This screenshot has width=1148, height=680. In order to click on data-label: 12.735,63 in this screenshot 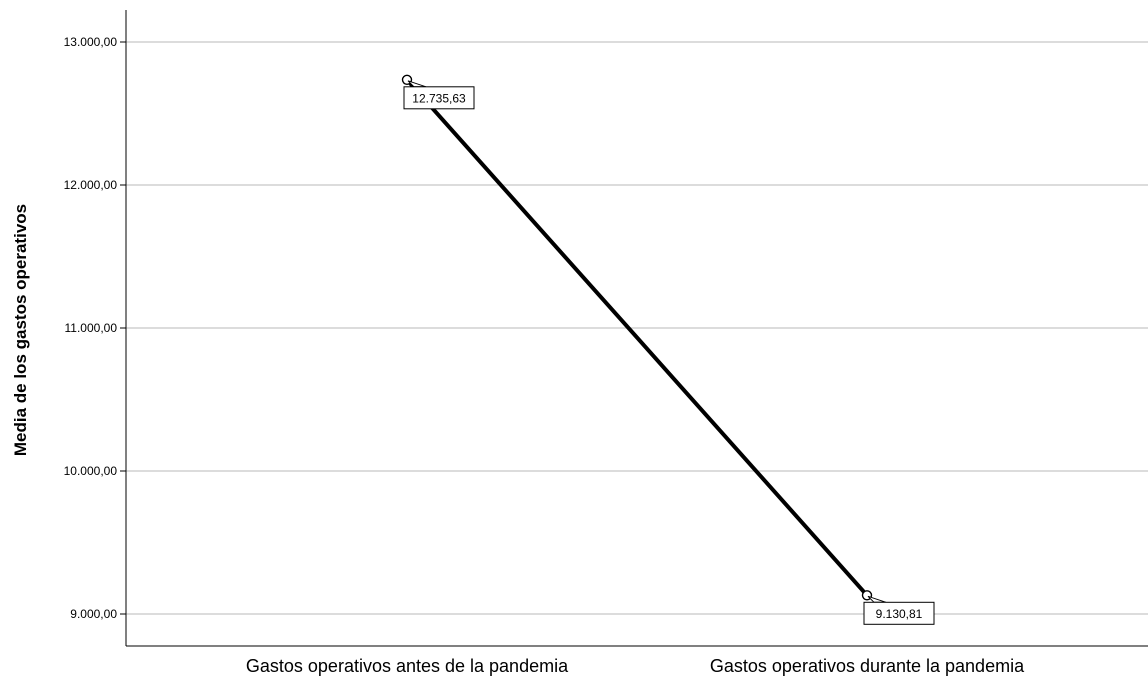, I will do `click(439, 98)`.